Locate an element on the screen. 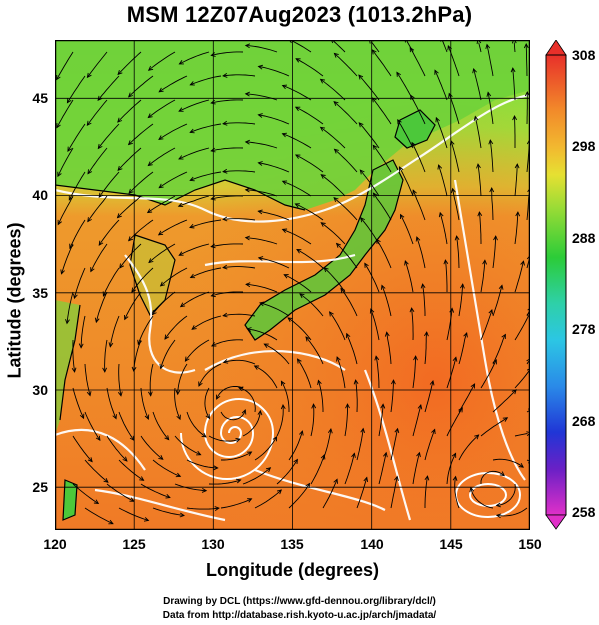  y-tick-35: 35 is located at coordinates (40, 293).